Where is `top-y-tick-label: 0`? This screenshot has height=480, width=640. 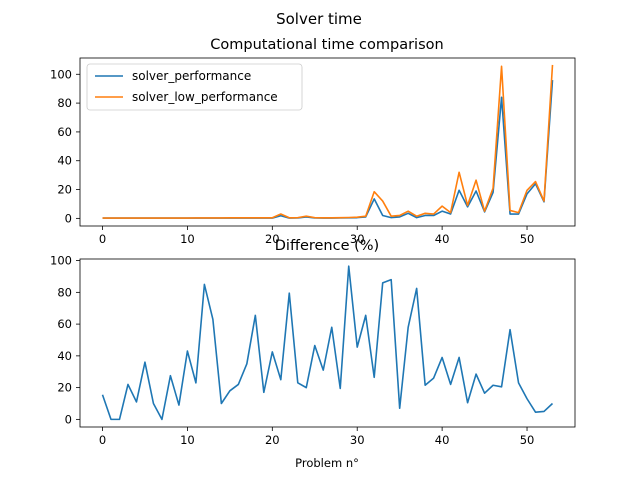
top-y-tick-label: 0 is located at coordinates (68, 218).